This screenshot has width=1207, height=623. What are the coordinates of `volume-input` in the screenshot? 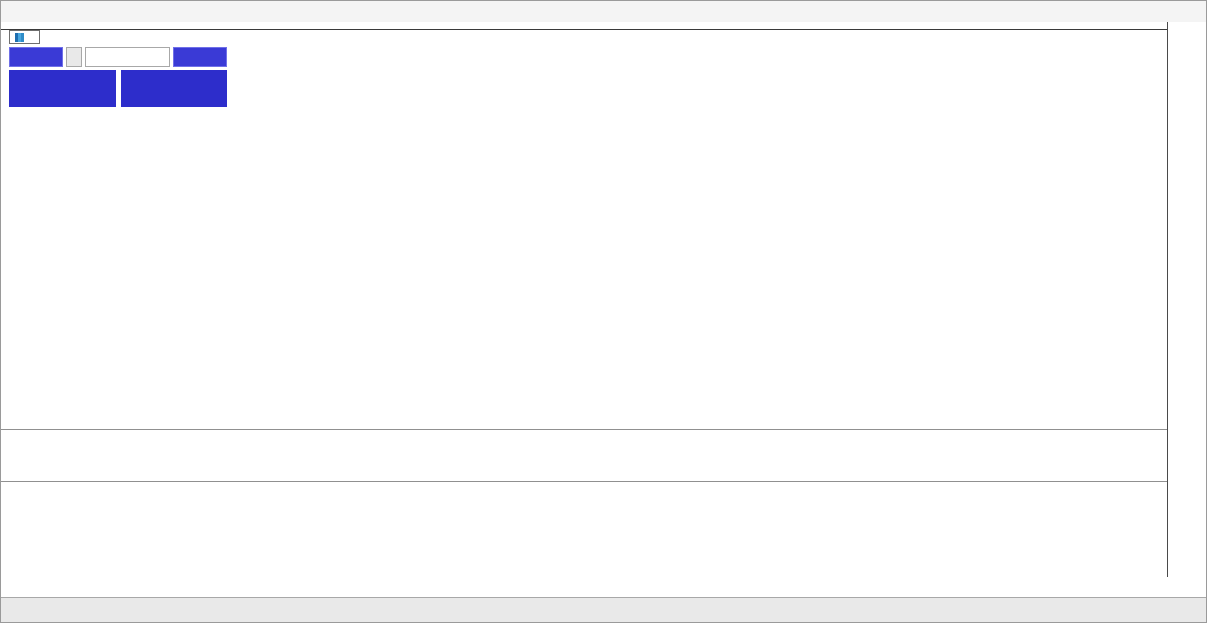 It's located at (127, 57).